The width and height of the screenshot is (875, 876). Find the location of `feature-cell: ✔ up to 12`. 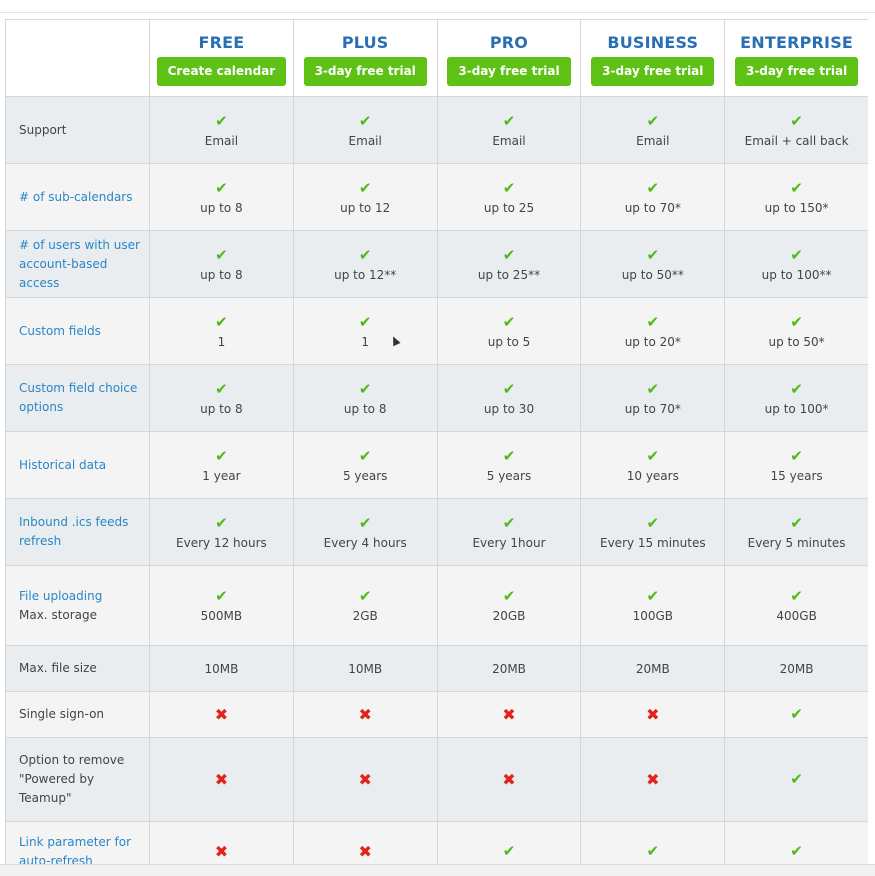

feature-cell: ✔ up to 12 is located at coordinates (365, 197).